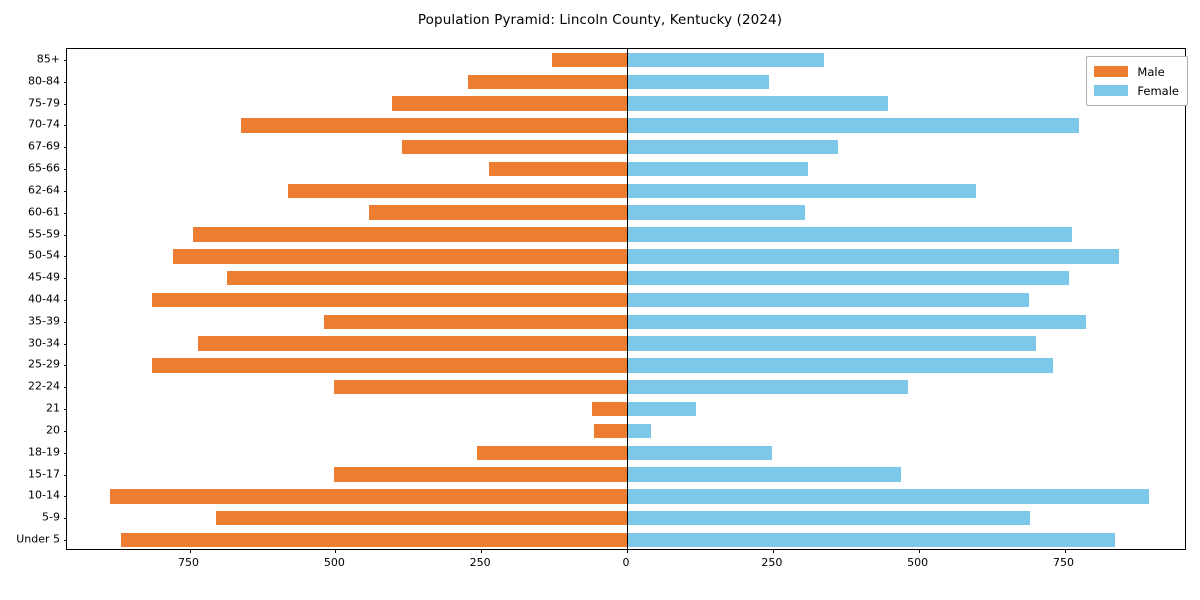 This screenshot has width=1200, height=600. I want to click on y-tick-label: 15-17, so click(44, 474).